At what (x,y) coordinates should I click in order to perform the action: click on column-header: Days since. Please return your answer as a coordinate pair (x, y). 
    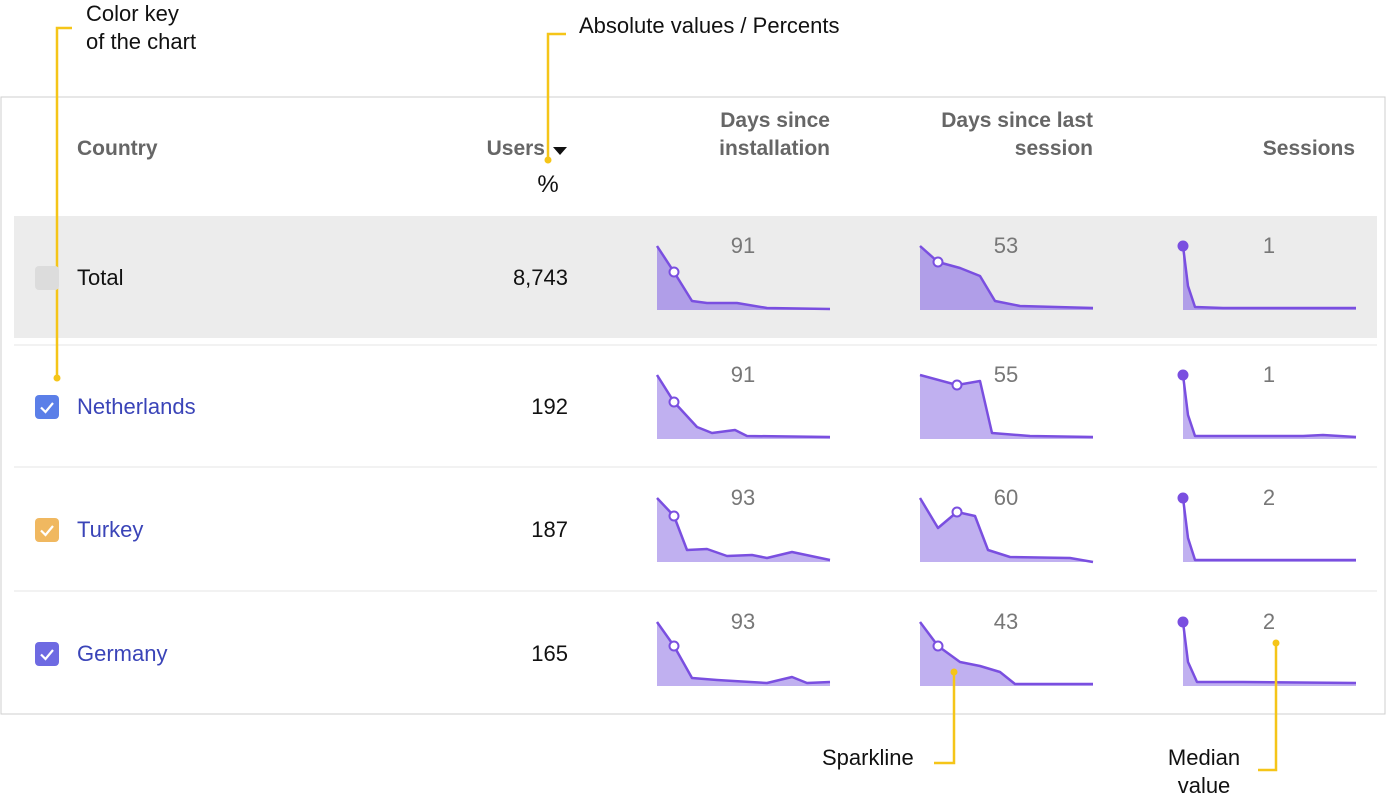
    Looking at the image, I should click on (775, 120).